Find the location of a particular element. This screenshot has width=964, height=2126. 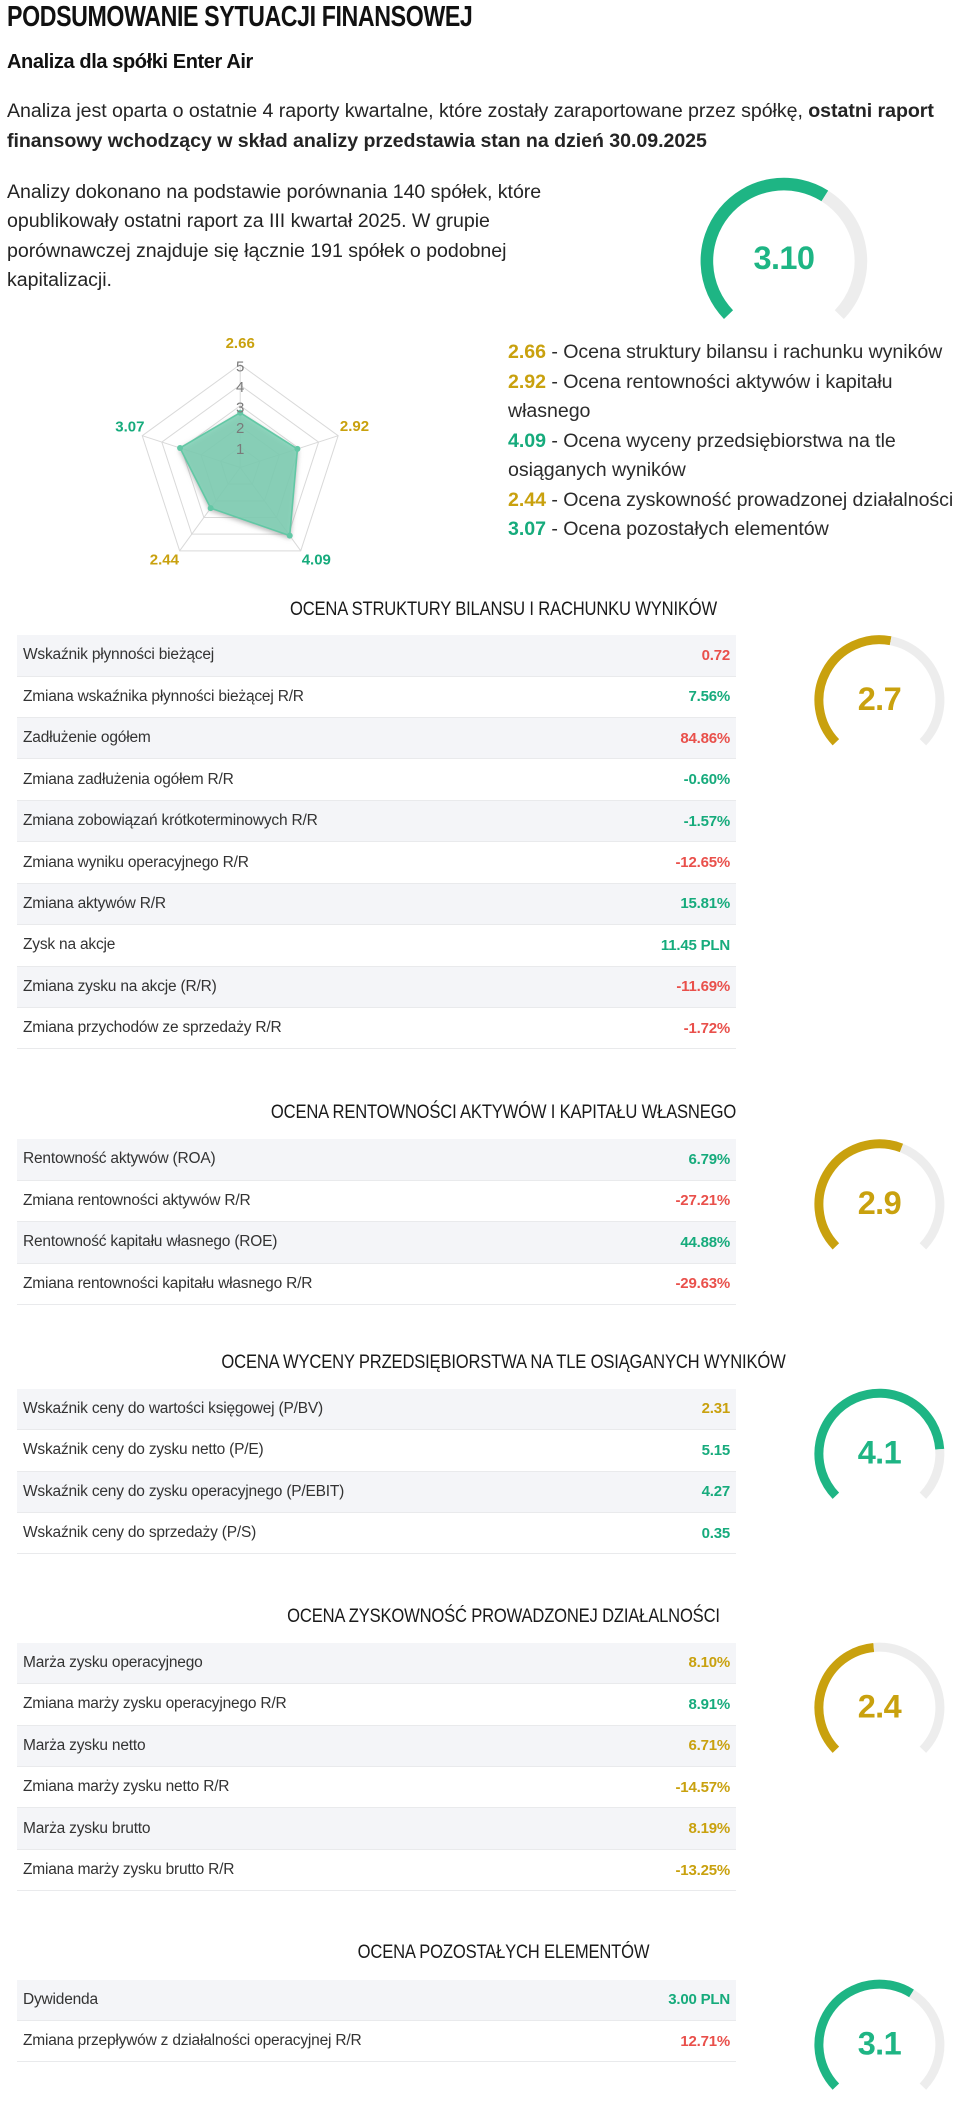

svg-text: 2.9 is located at coordinates (879, 1203).